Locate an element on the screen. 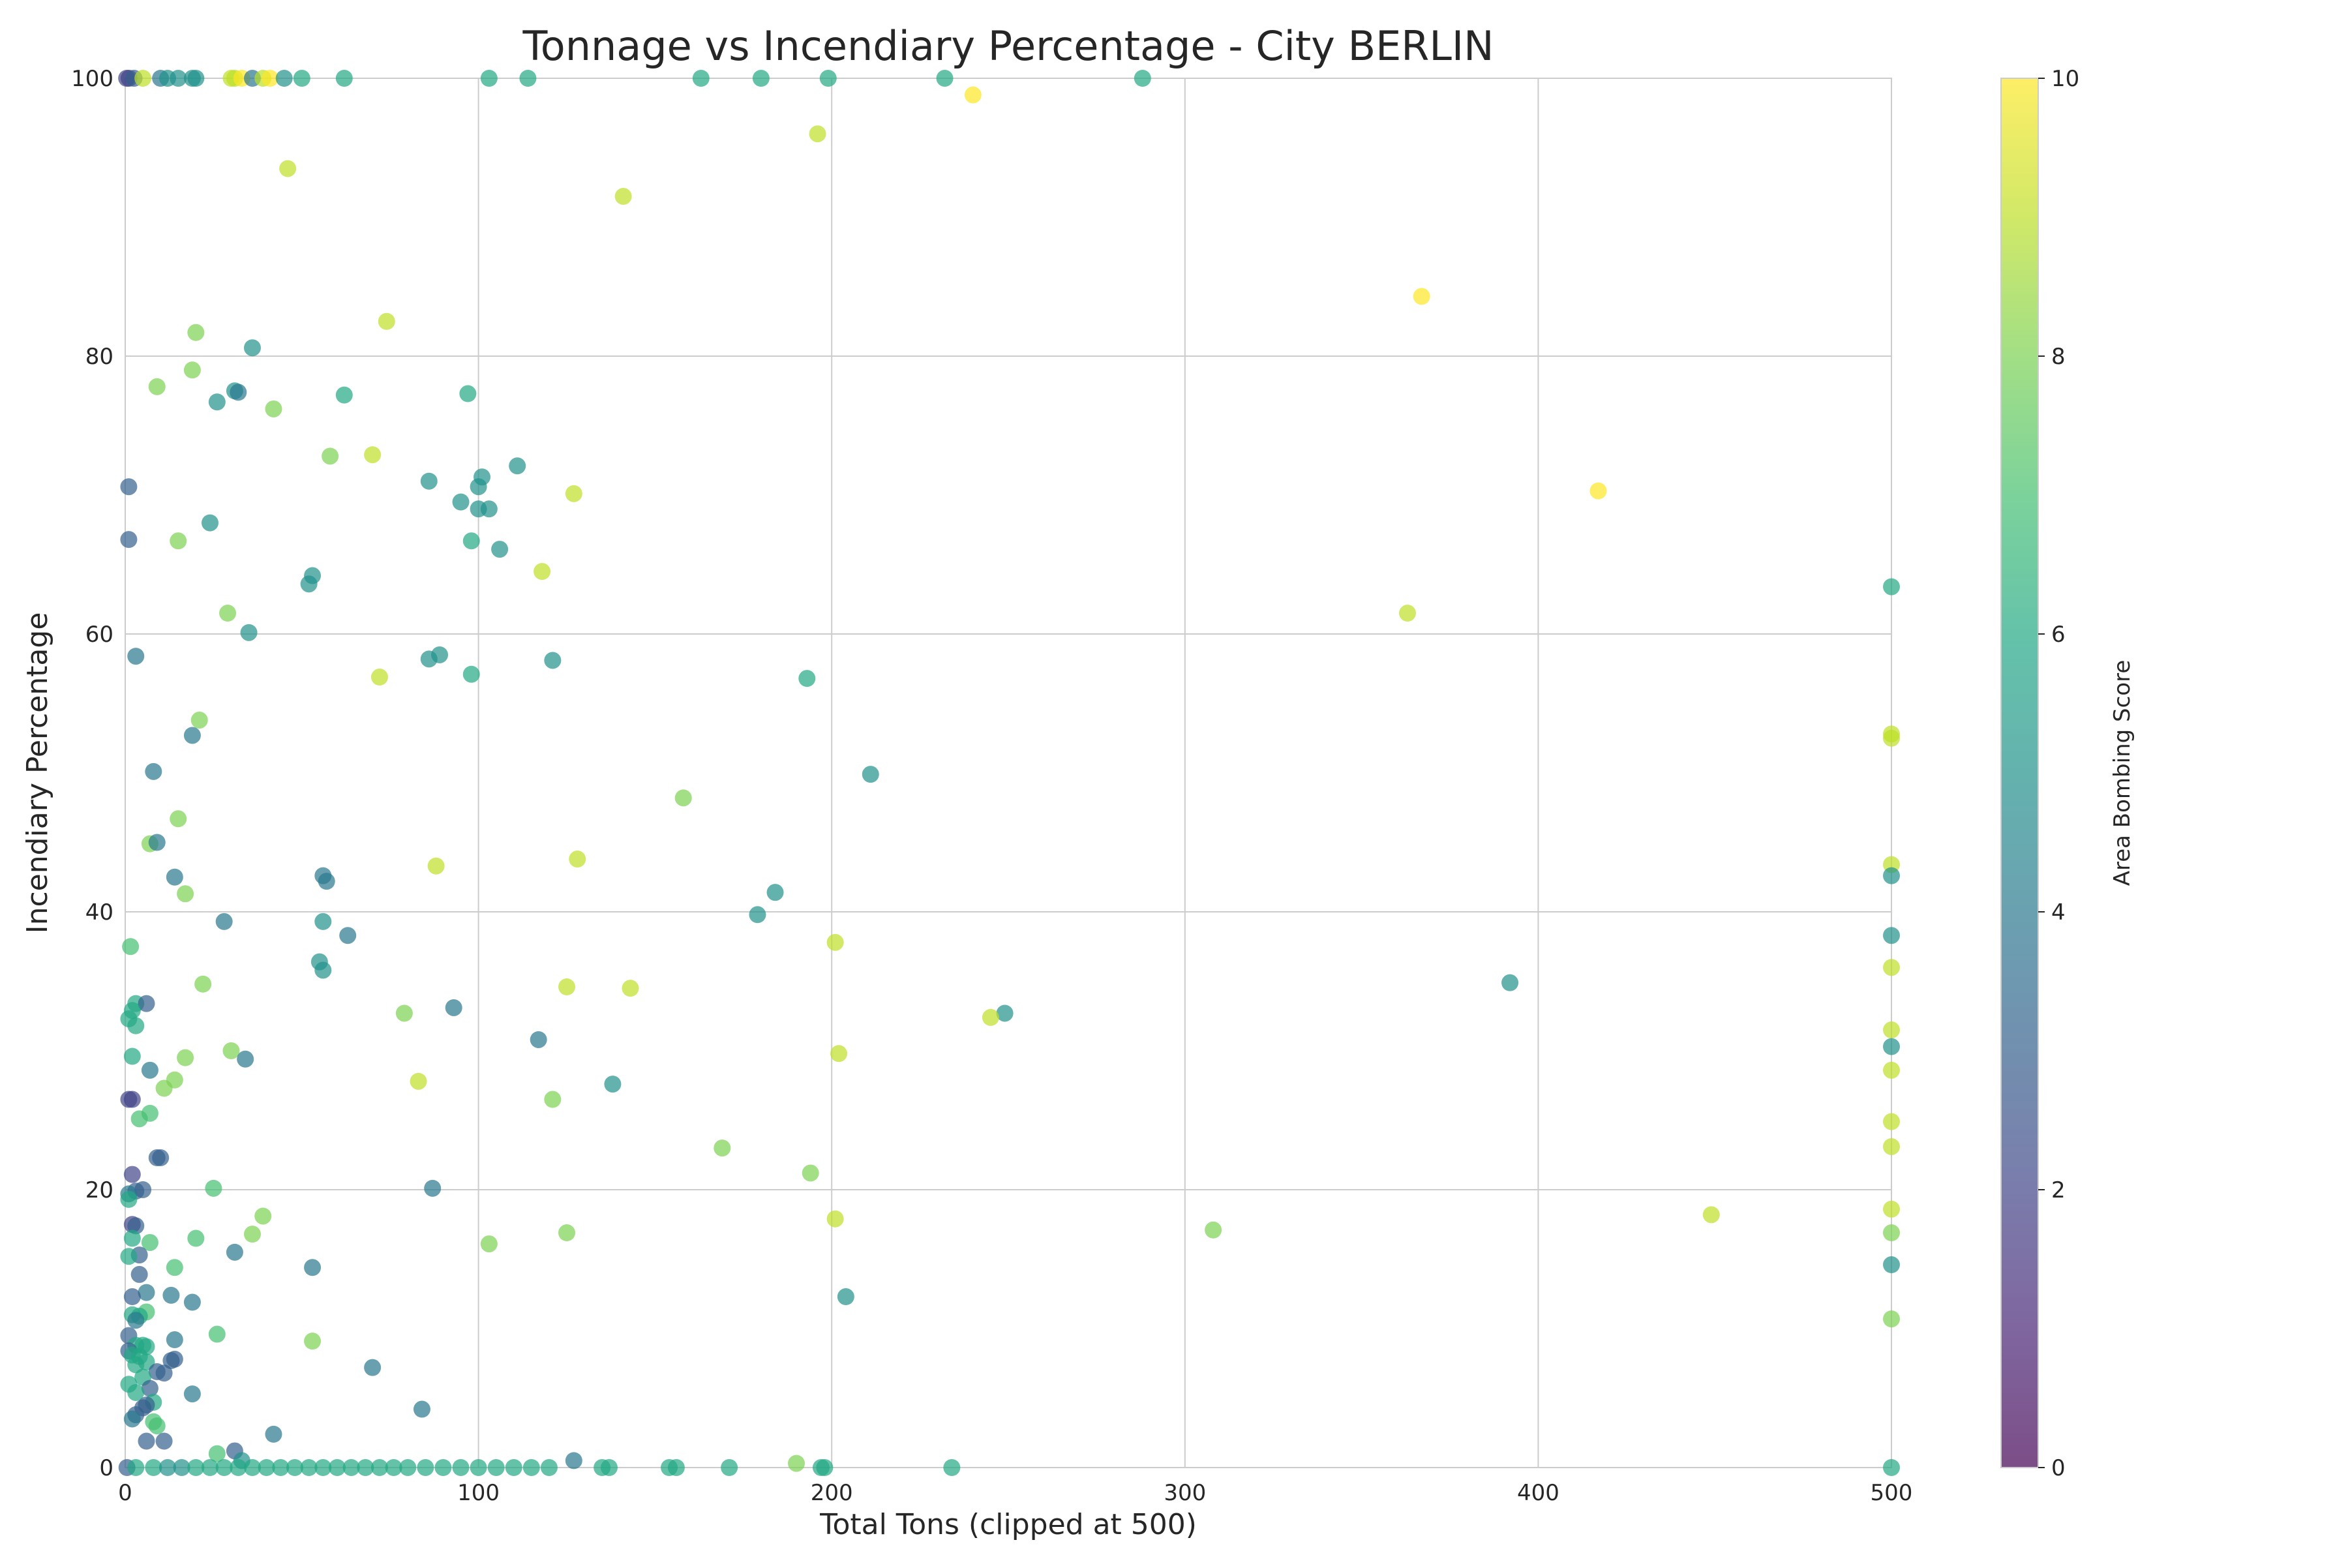 The height and width of the screenshot is (1568, 2348). colorbar is located at coordinates (2020, 773).